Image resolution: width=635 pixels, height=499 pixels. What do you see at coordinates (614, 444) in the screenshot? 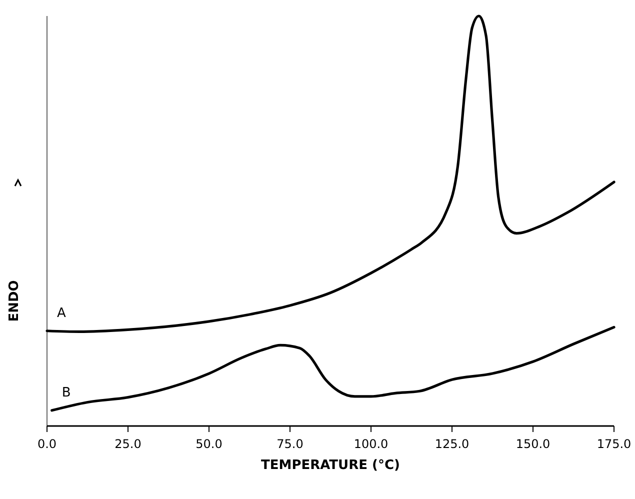
I see `x-tick-label: 175.0` at bounding box center [614, 444].